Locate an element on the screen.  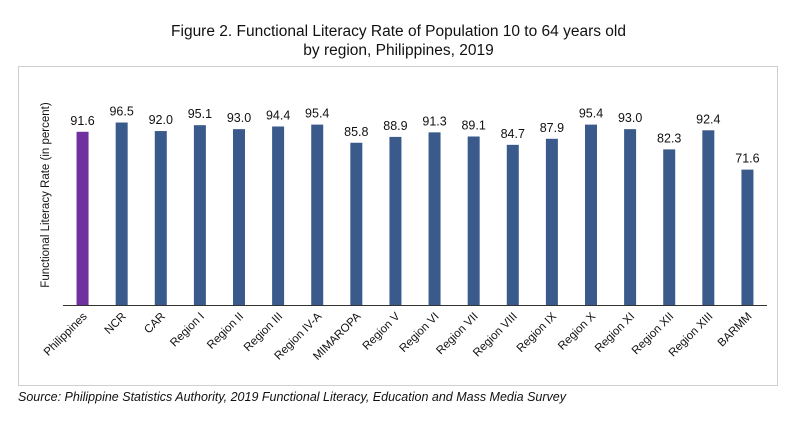
data-label-region-viii: 84.7 is located at coordinates (513, 134).